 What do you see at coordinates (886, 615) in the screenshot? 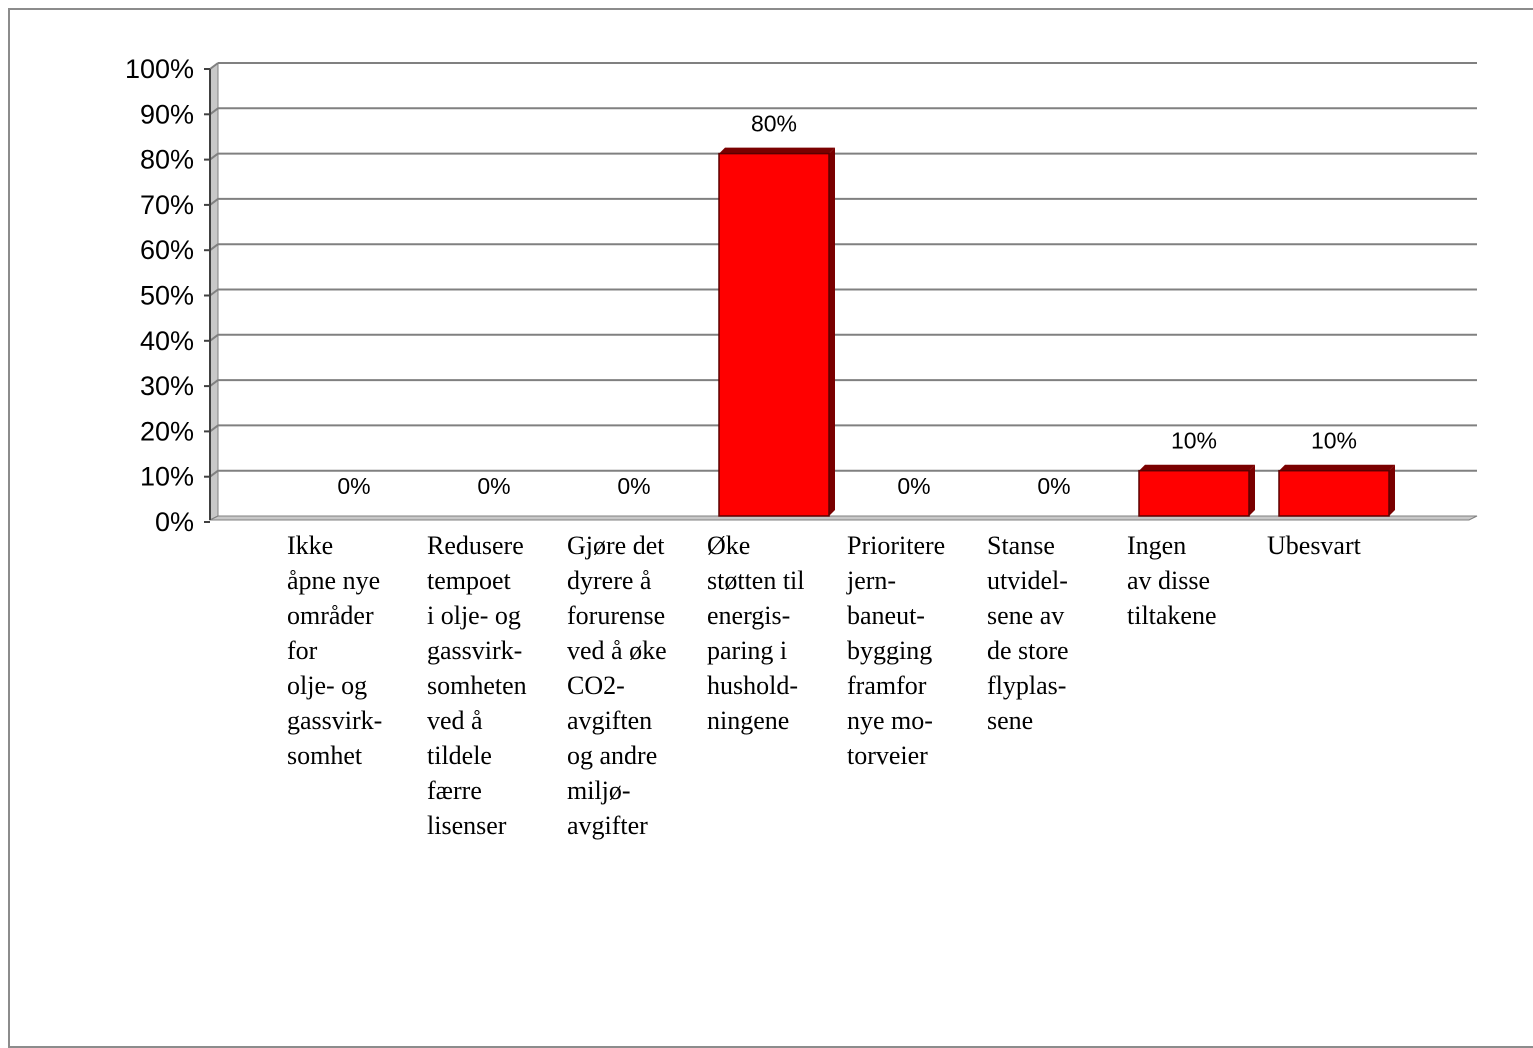
I see `category-label: baneut-` at bounding box center [886, 615].